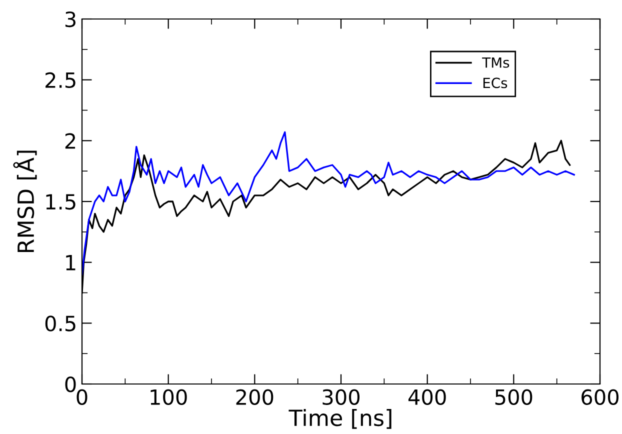 This screenshot has width=622, height=434. Describe the element at coordinates (168, 397) in the screenshot. I see `x-tick-label: 100` at that location.